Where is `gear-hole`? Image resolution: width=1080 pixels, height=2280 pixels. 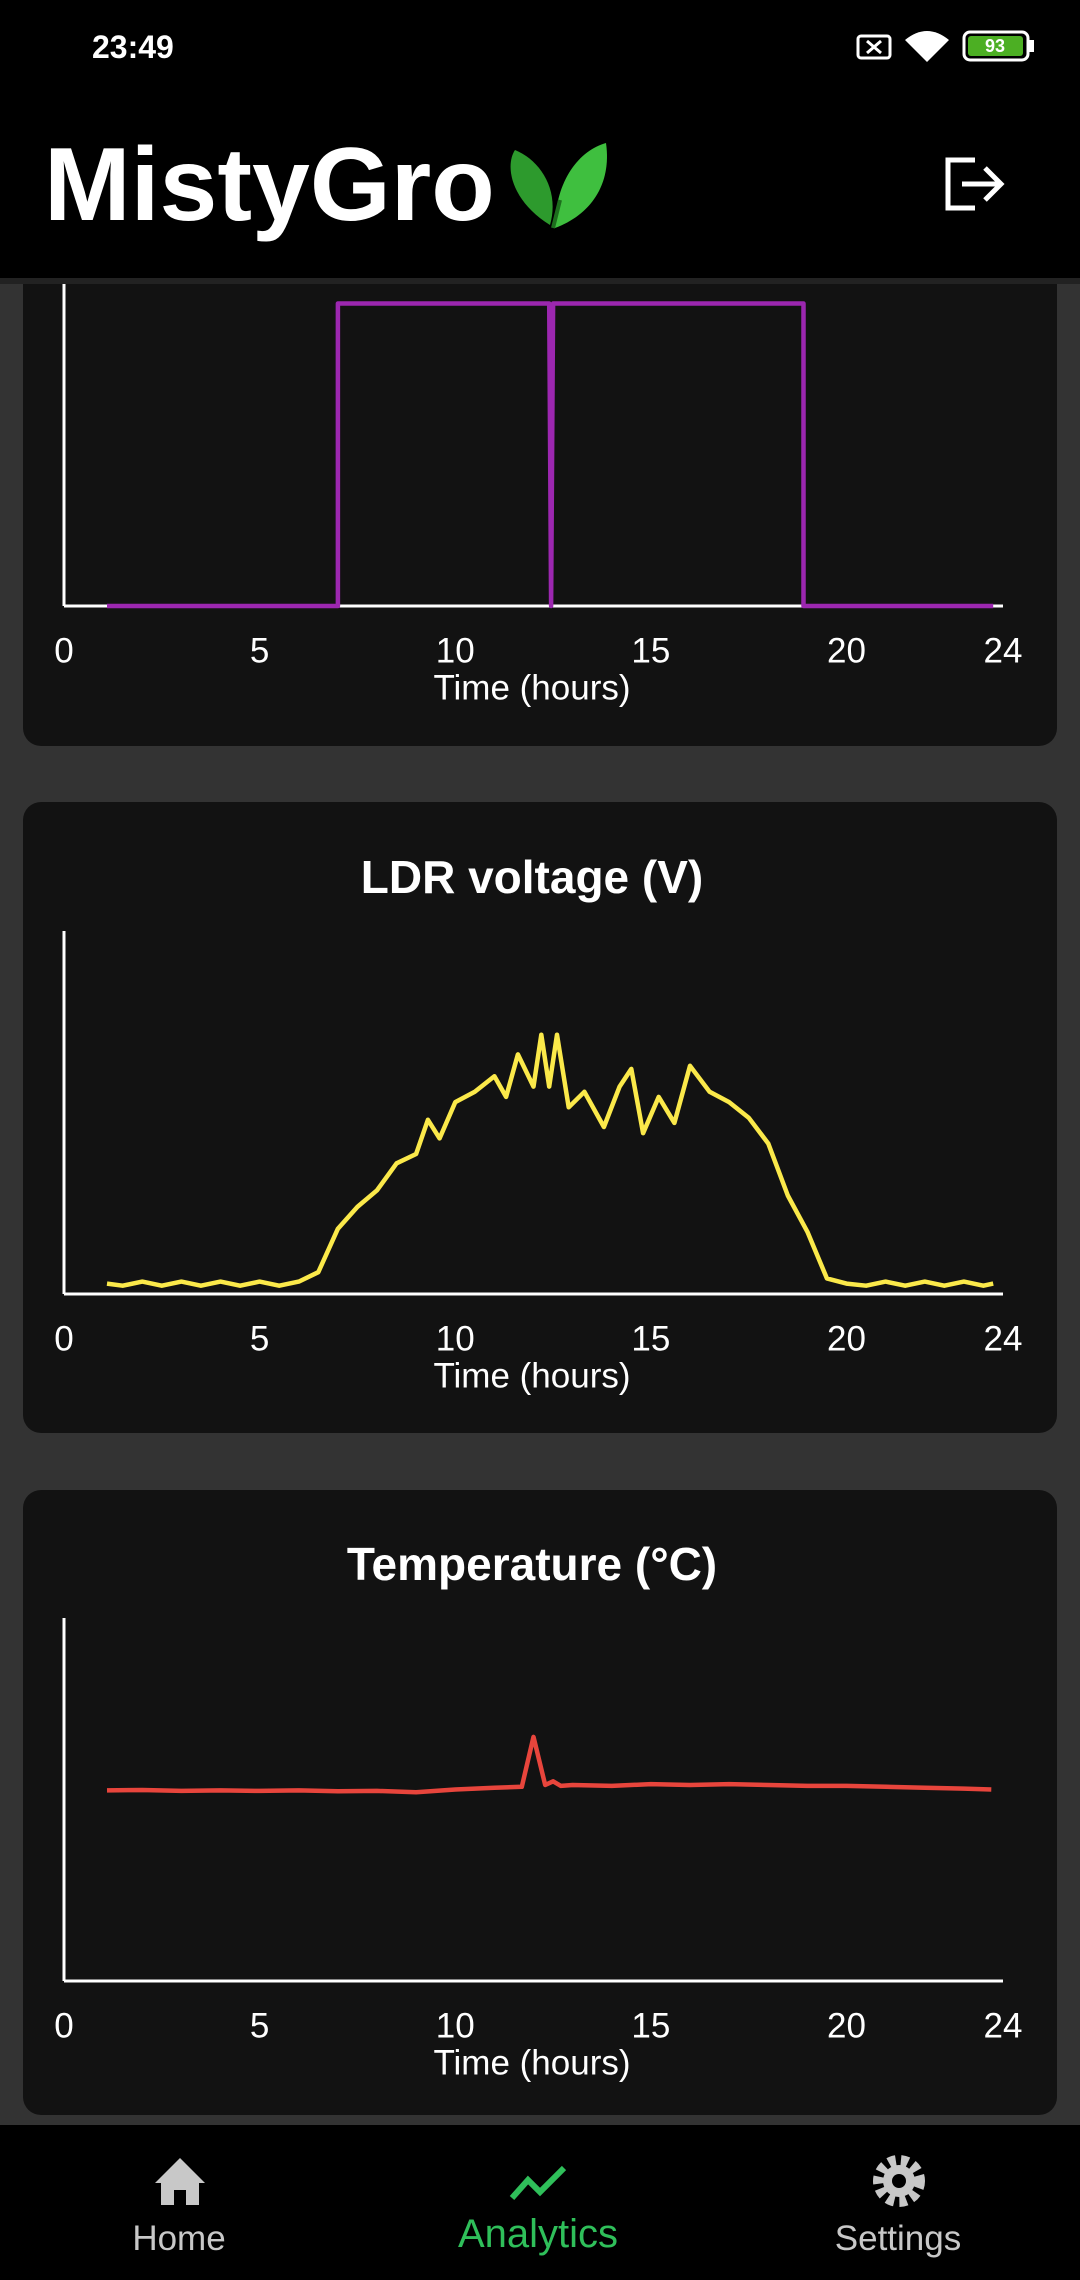 gear-hole is located at coordinates (899, 2181).